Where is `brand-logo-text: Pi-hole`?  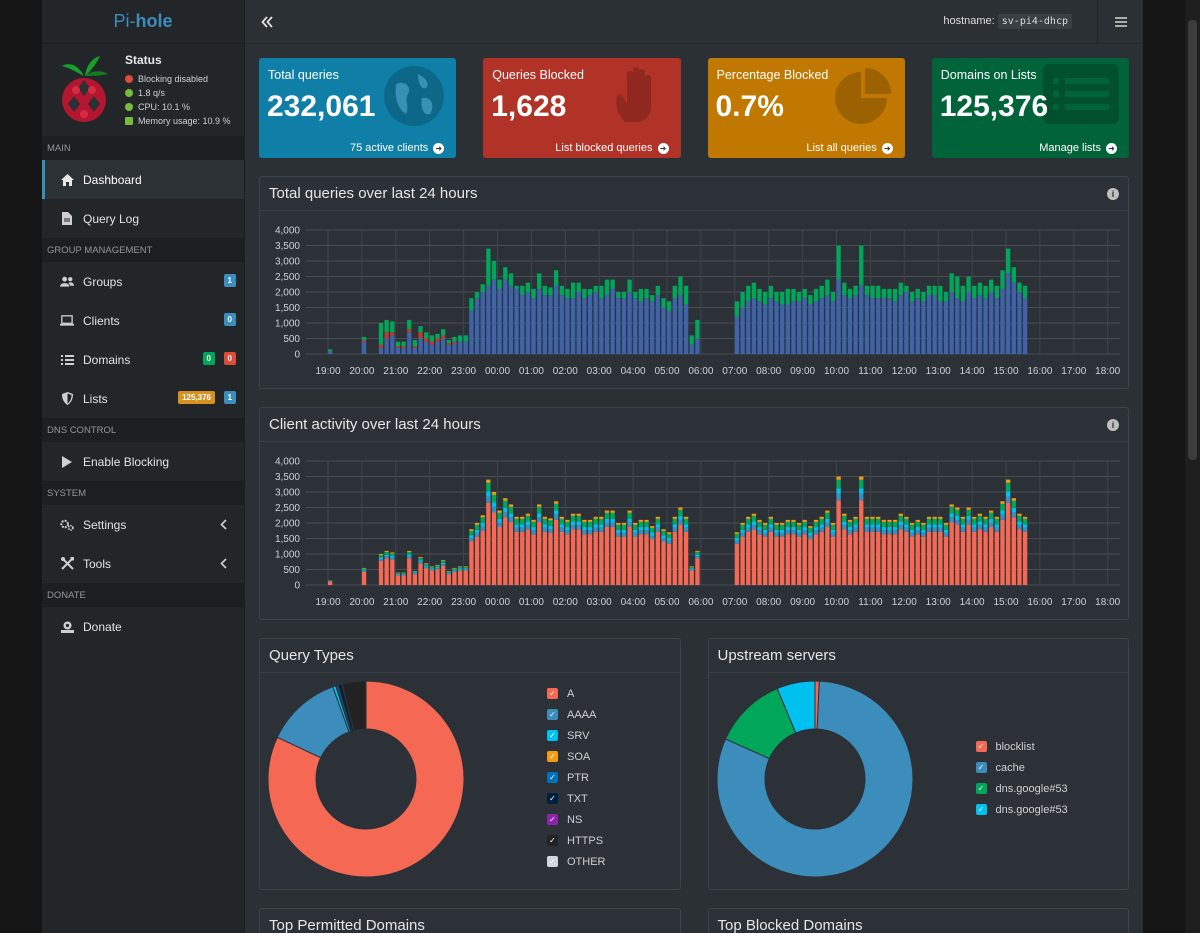 brand-logo-text: Pi-hole is located at coordinates (143, 22).